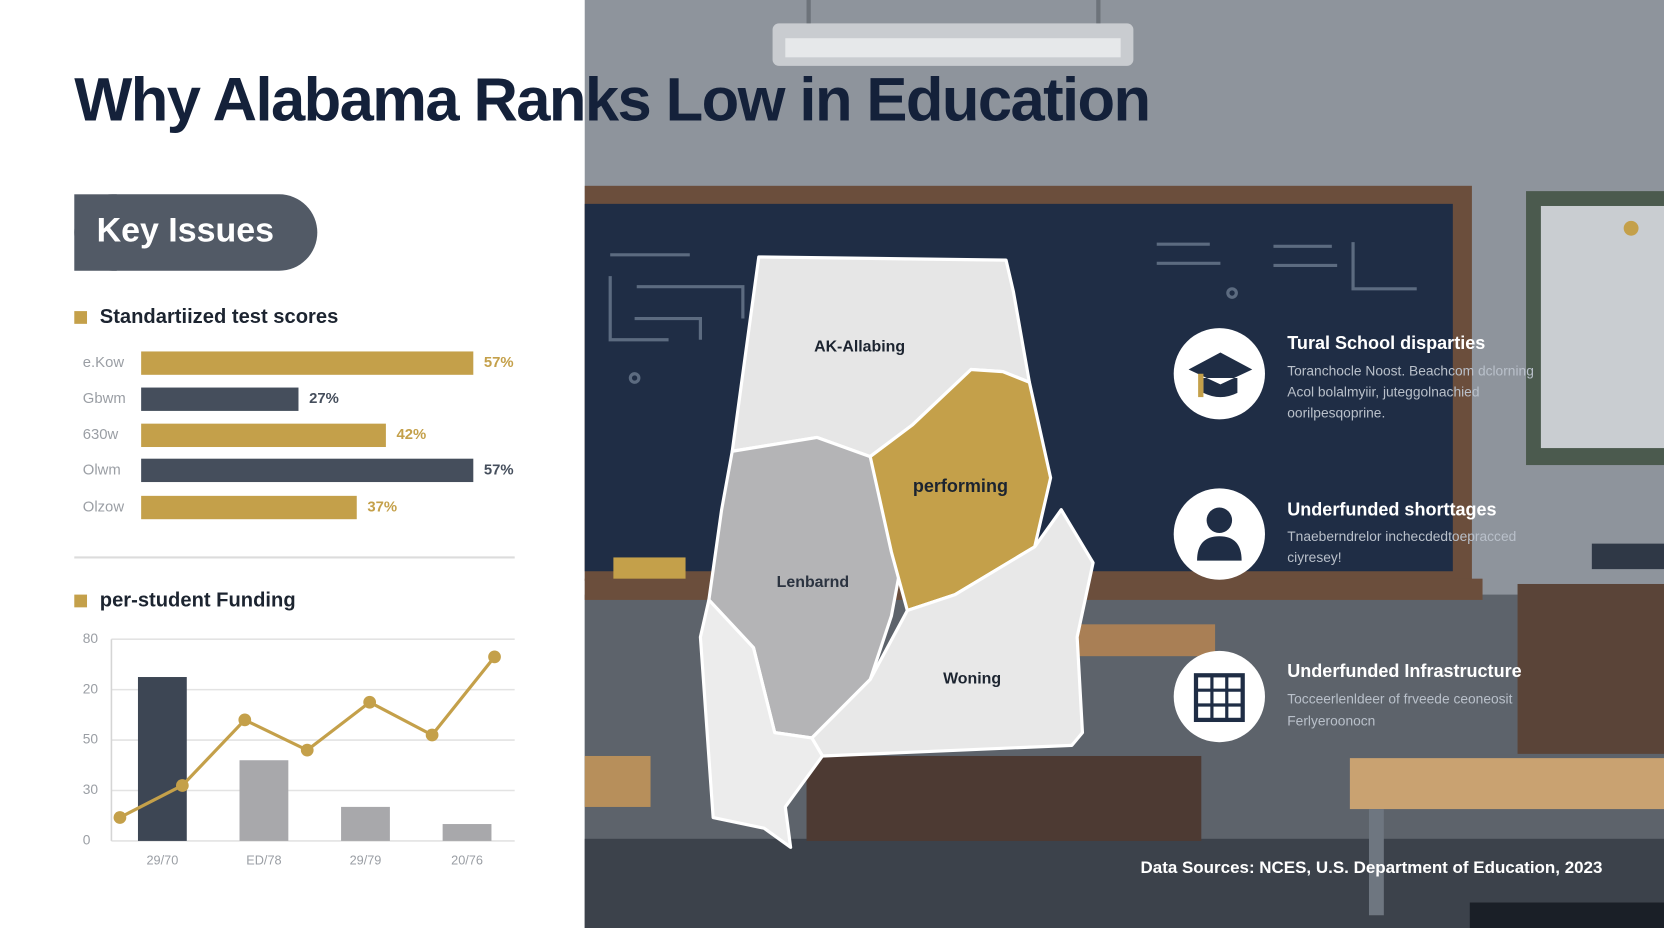 This screenshot has height=928, width=1664. What do you see at coordinates (104, 363) in the screenshot?
I see `y-tick-label: e.Kow` at bounding box center [104, 363].